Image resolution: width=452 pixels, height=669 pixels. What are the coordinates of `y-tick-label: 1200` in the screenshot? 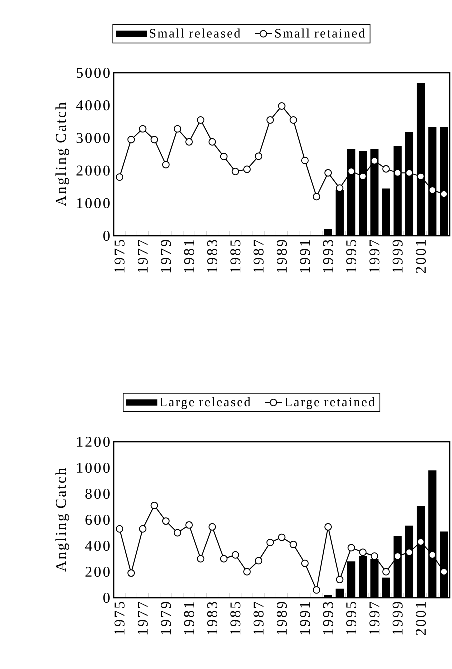 It's located at (93, 442).